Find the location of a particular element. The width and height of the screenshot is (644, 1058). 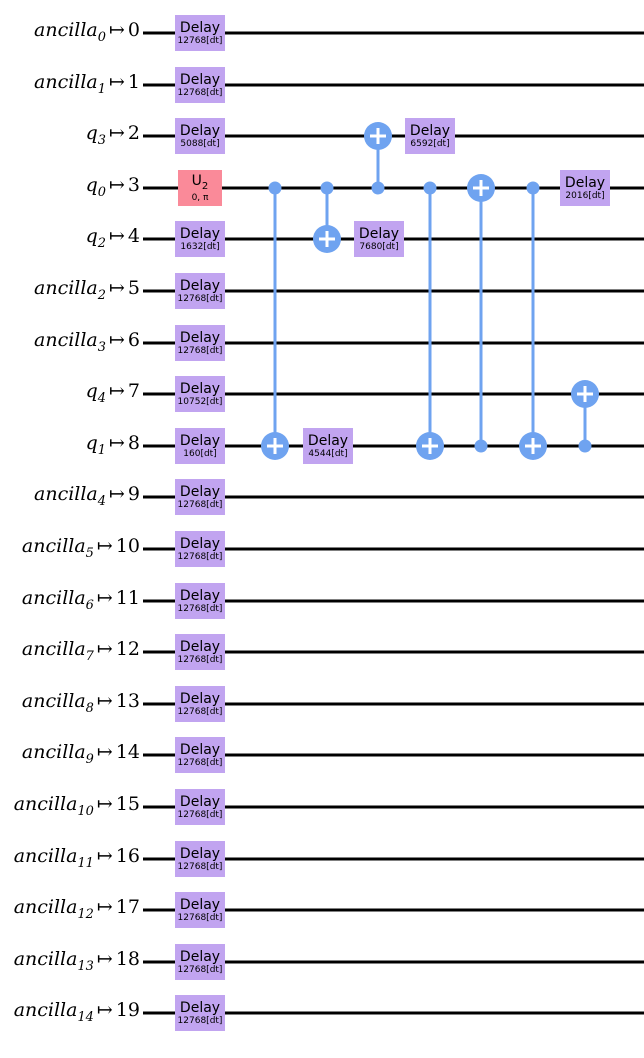

qubit-label-ancilla1: ancilla1 ↦ 1 is located at coordinates (87, 83).